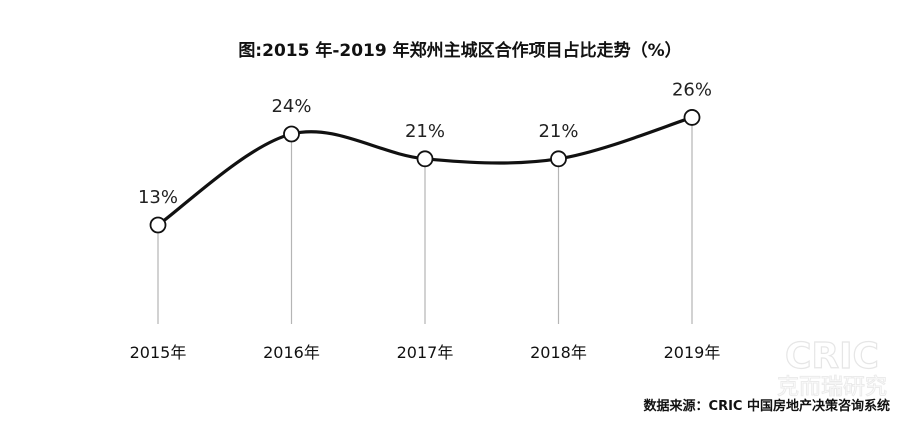 Image resolution: width=920 pixels, height=436 pixels. Describe the element at coordinates (832, 356) in the screenshot. I see `watermark-brand: CRIC` at that location.